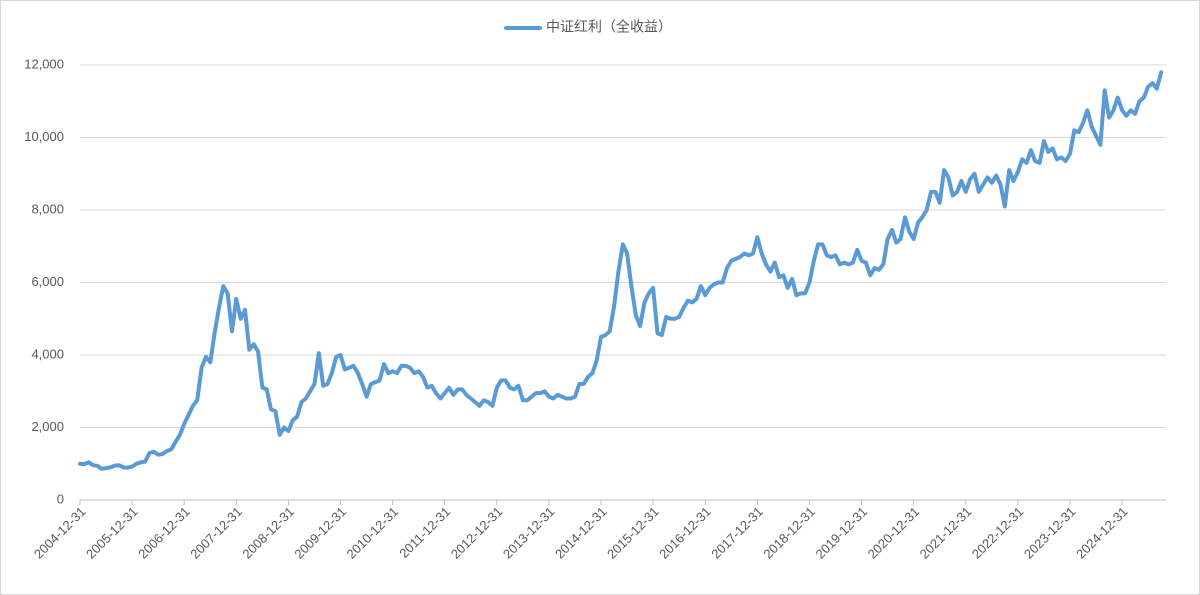 This screenshot has width=1200, height=595. Describe the element at coordinates (44, 63) in the screenshot. I see `y-tick-label: 12,000` at that location.